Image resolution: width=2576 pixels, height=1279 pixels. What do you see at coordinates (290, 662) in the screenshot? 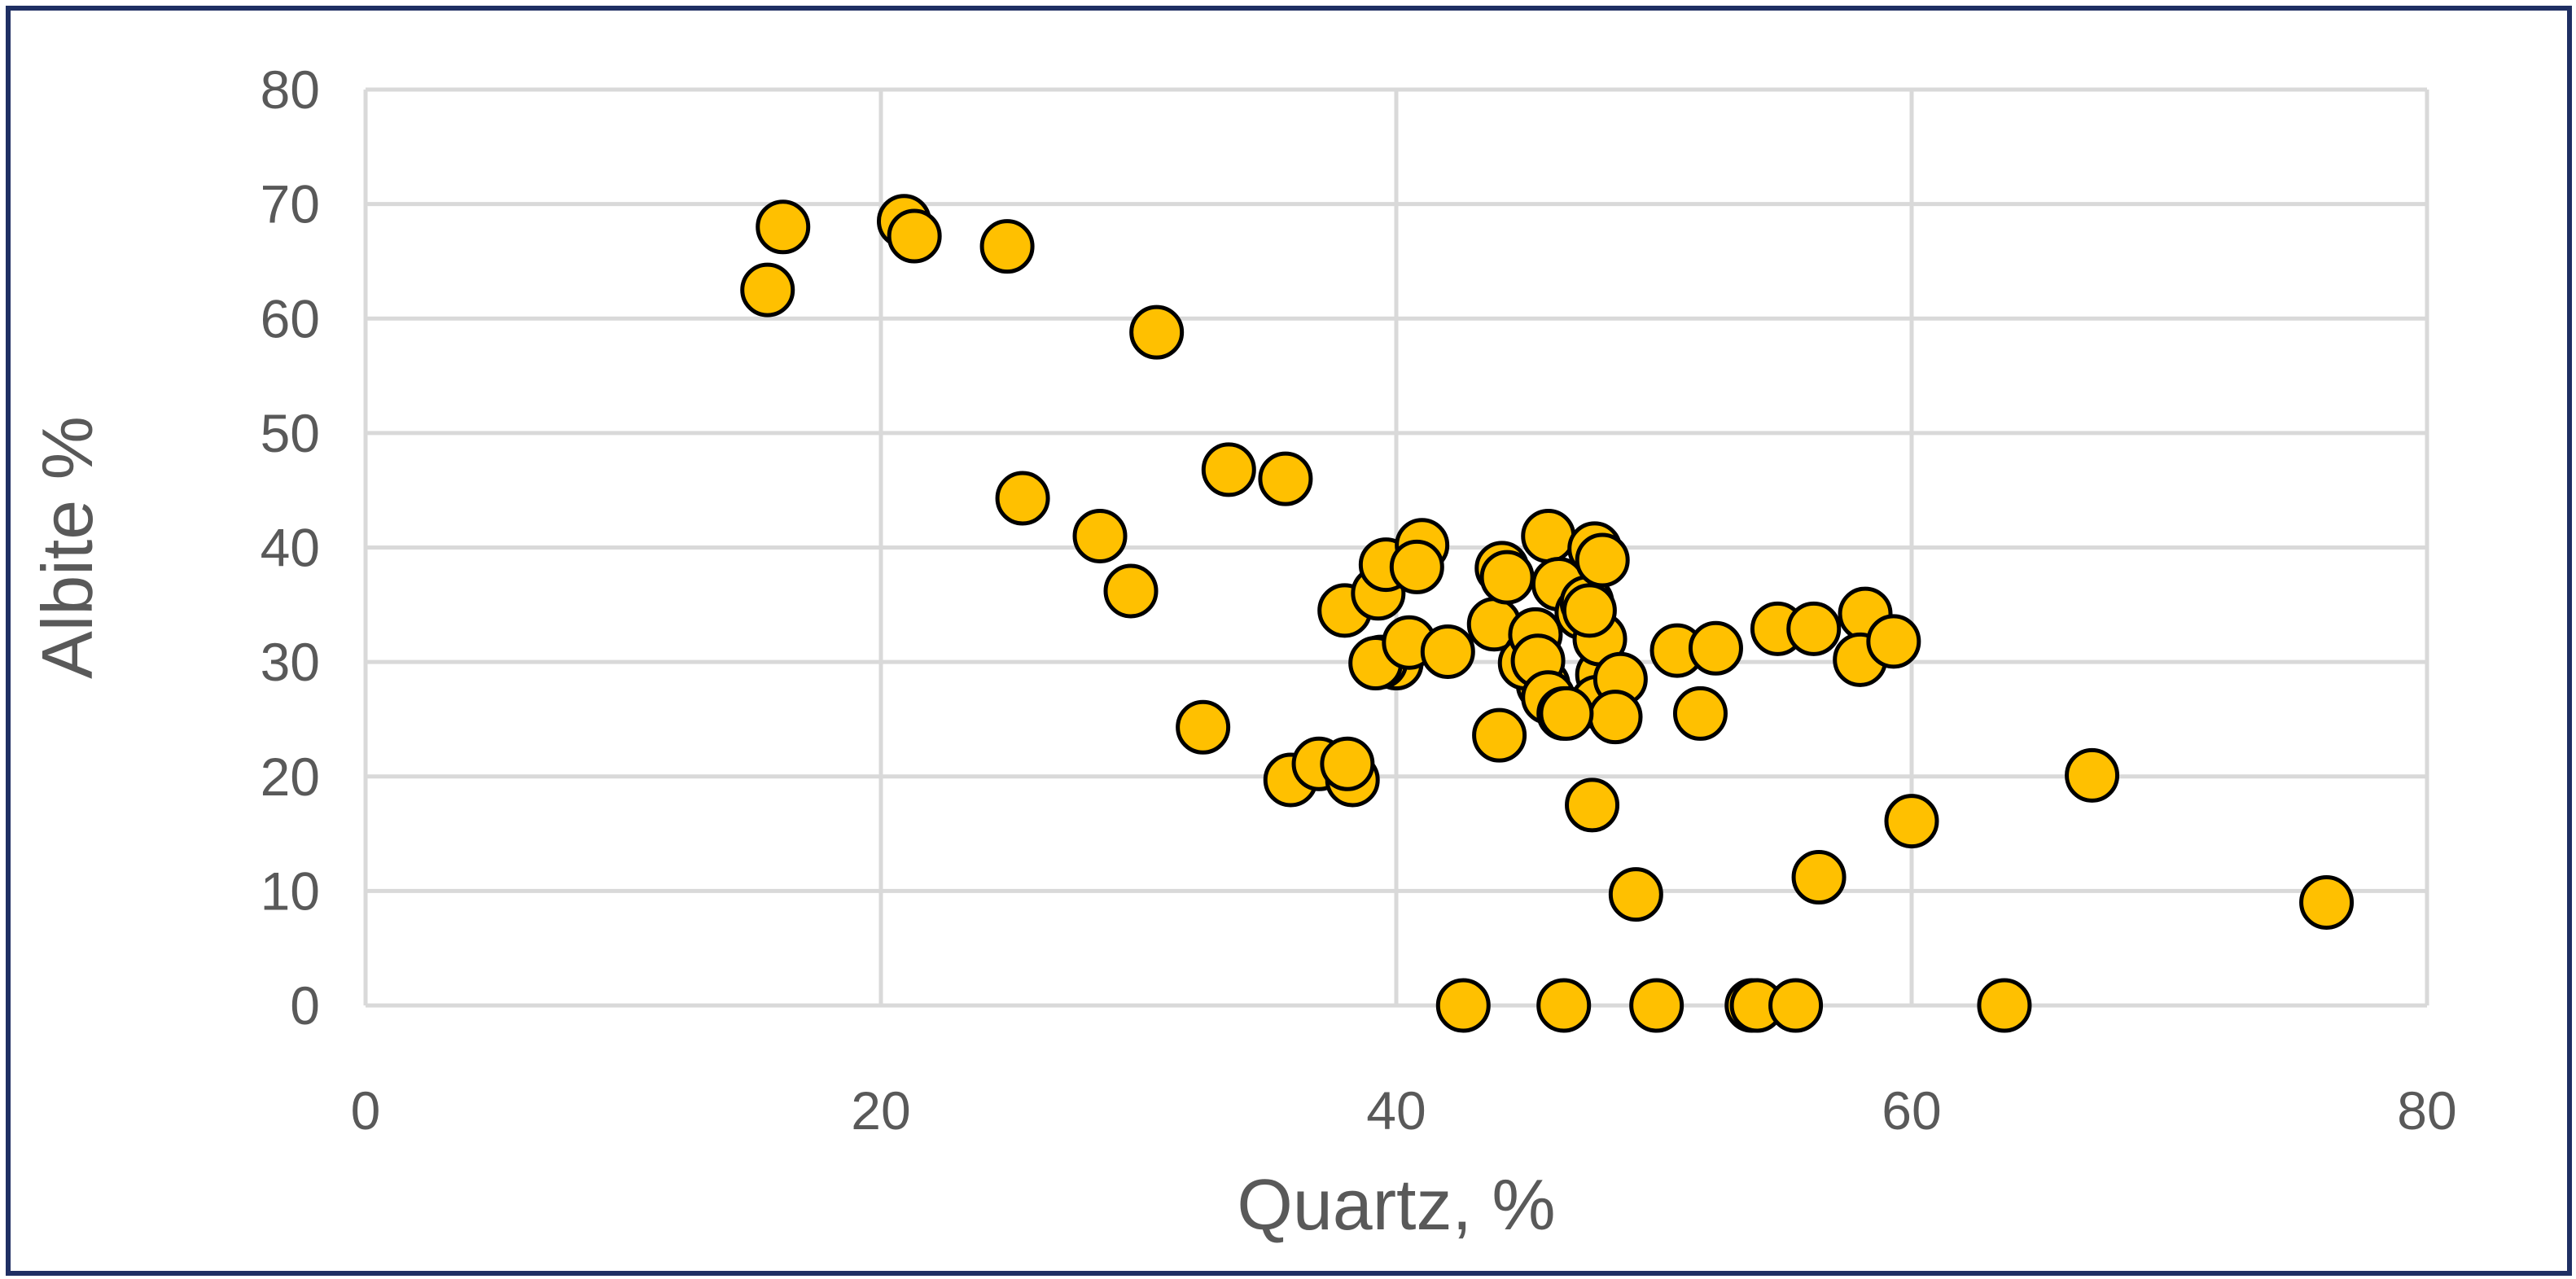
I see `y-tick-label: 30` at bounding box center [290, 662].